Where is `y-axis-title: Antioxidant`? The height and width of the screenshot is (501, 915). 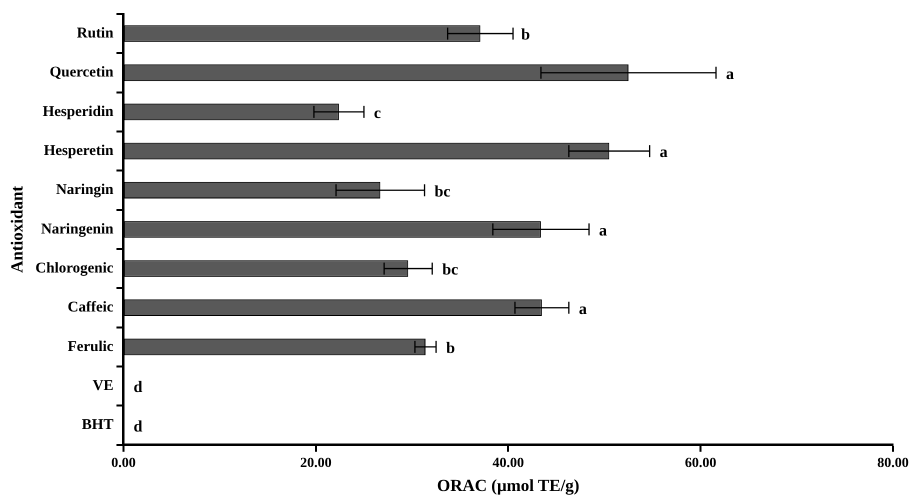 y-axis-title: Antioxidant is located at coordinates (17, 229).